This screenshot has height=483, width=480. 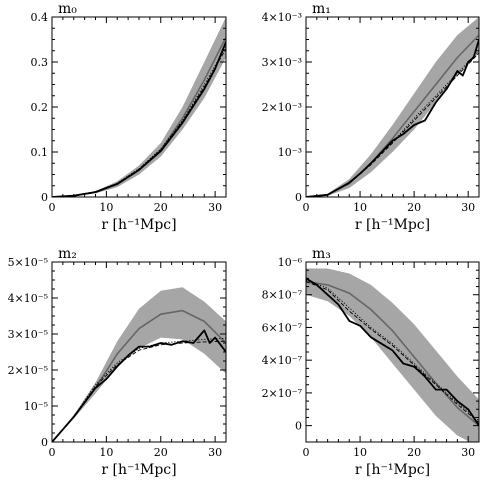 I want to click on y-tick-label: 0.3, so click(x=40, y=62).